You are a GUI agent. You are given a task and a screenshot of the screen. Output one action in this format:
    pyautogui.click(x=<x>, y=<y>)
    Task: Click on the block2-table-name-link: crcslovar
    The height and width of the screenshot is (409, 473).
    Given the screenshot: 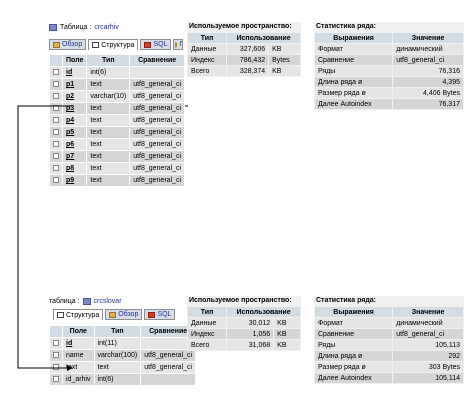 What is the action you would take?
    pyautogui.click(x=107, y=301)
    